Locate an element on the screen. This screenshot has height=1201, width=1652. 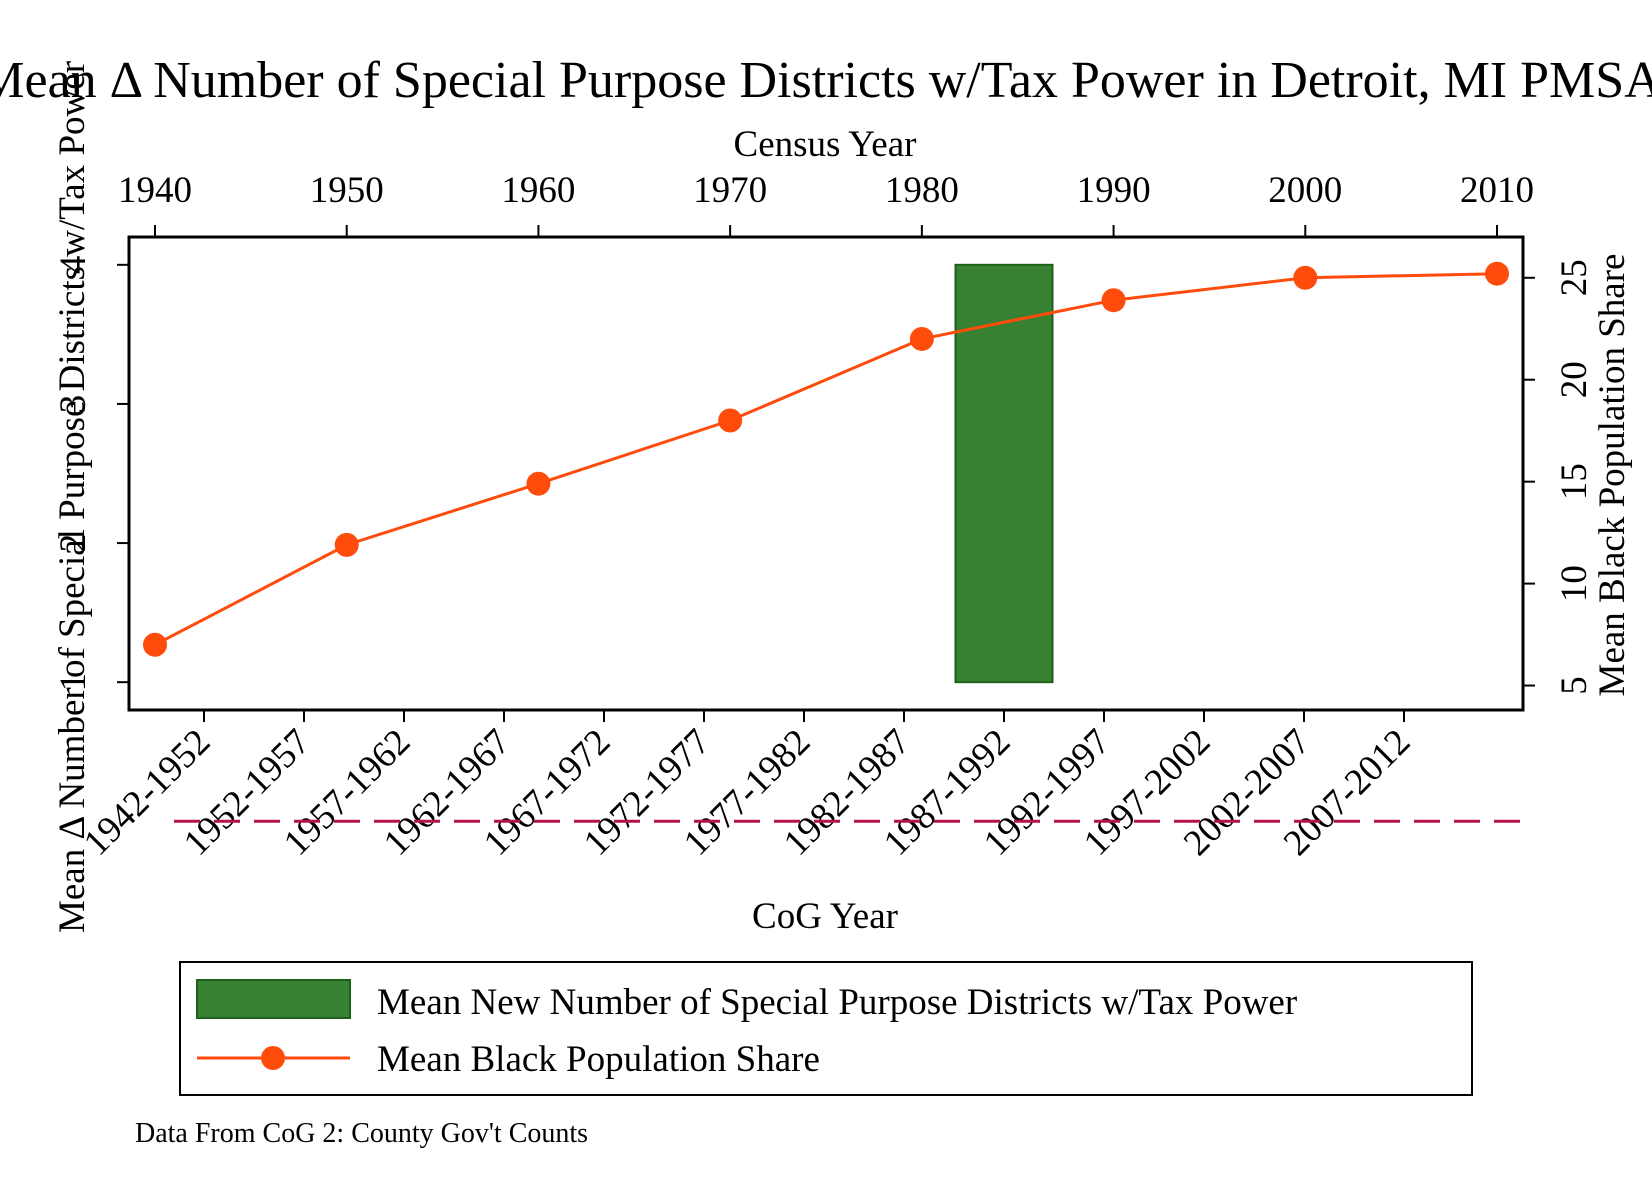
right-axis-tick-label: 10 is located at coordinates (1574, 583).